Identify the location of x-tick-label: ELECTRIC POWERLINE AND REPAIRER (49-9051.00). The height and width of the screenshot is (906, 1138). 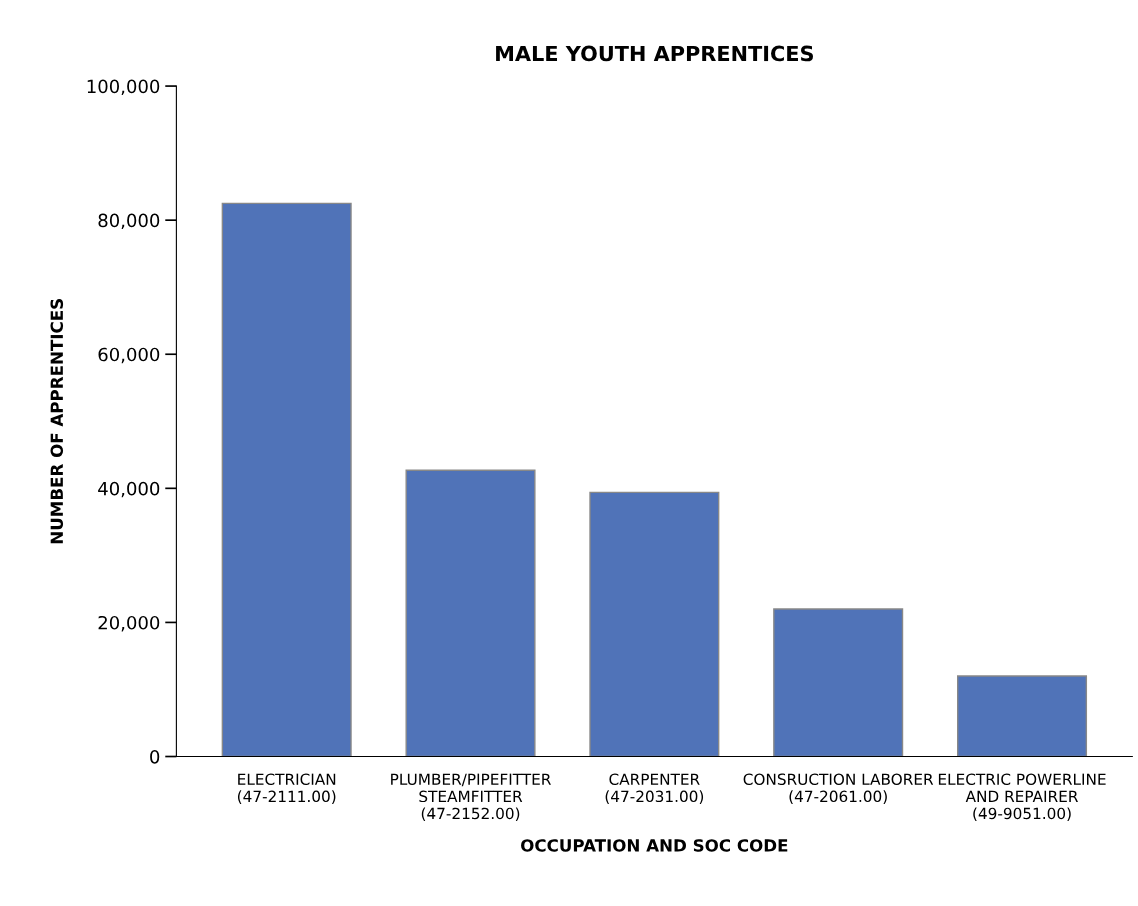
(1022, 797).